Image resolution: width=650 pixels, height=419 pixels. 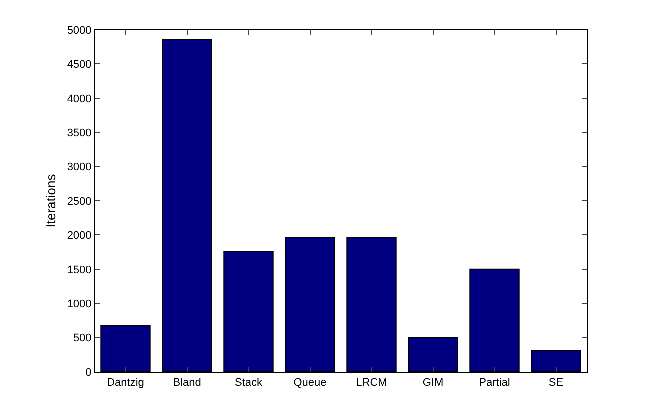 I want to click on y-axis-title: Iterations, so click(x=50, y=201).